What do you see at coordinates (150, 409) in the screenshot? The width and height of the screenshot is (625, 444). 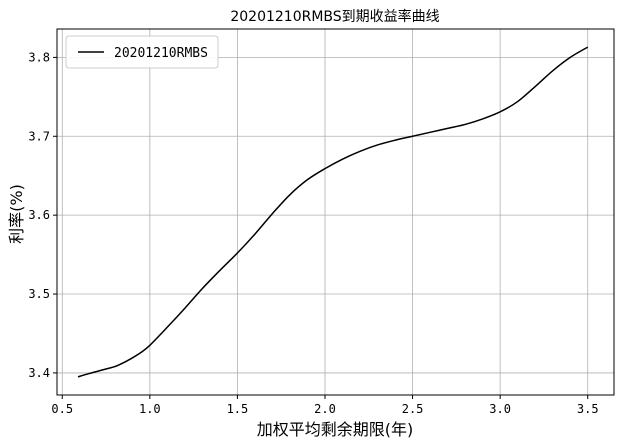 I see `x-tick-label: 1.0` at bounding box center [150, 409].